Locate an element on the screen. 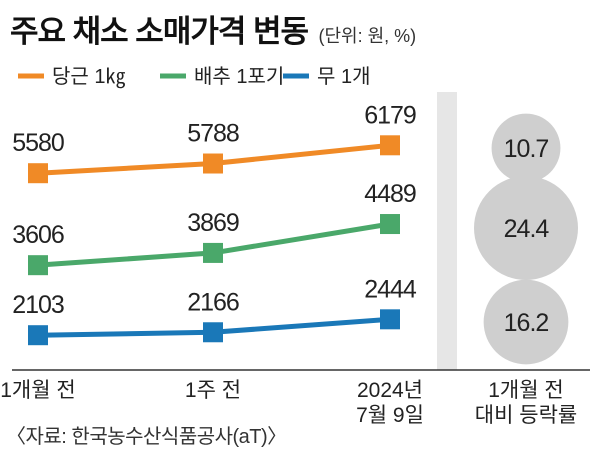 The image size is (600, 451). data-label: 2444 is located at coordinates (390, 289).